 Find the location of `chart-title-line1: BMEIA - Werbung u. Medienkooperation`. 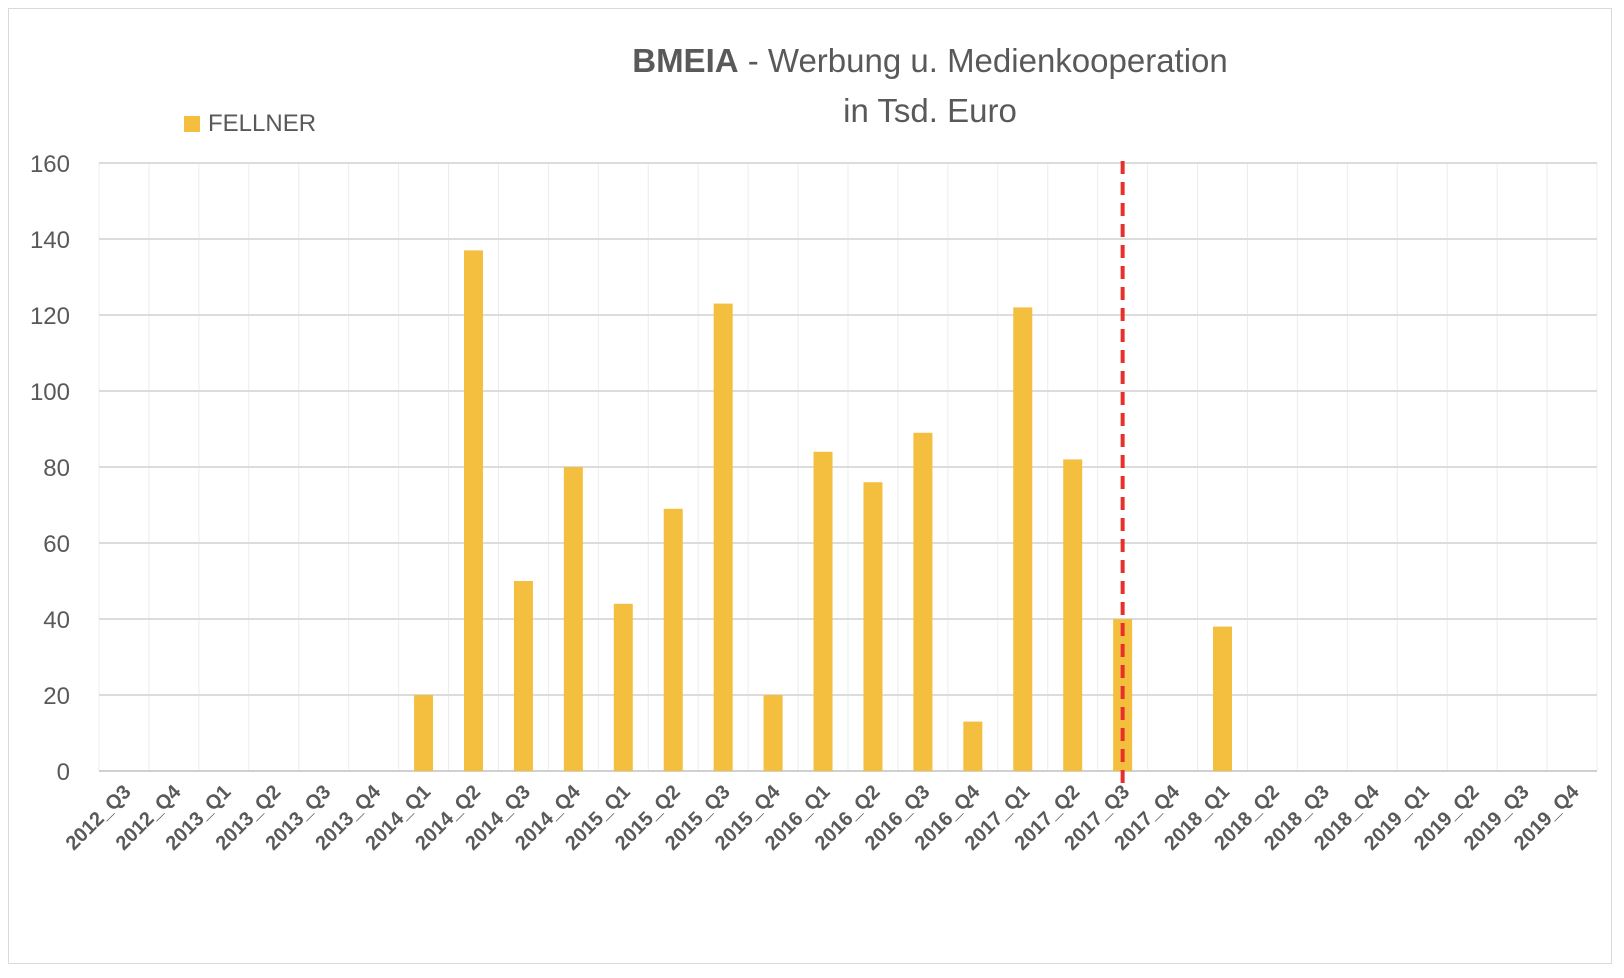

chart-title-line1: BMEIA - Werbung u. Medienkooperation is located at coordinates (930, 61).